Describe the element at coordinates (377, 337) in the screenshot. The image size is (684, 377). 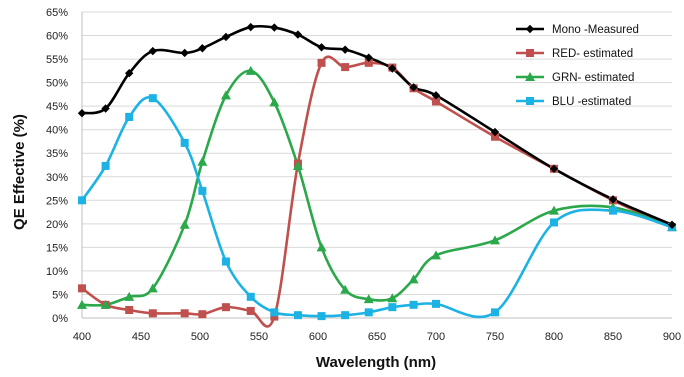
I see `x-tick-labels: 400 450 500 550 600 650 700 750 800 850 900` at that location.